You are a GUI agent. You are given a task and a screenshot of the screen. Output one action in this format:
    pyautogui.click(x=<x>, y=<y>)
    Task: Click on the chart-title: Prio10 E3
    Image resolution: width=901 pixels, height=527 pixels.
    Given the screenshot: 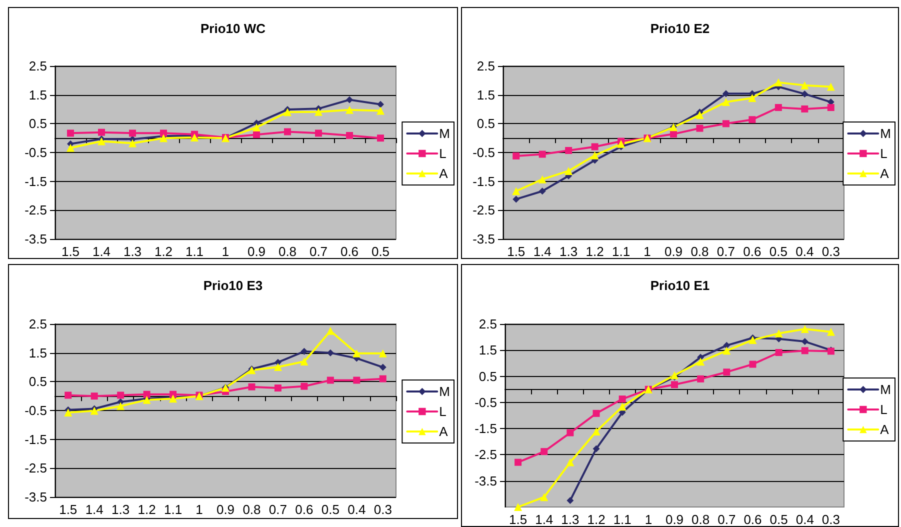 What is the action you would take?
    pyautogui.click(x=233, y=285)
    